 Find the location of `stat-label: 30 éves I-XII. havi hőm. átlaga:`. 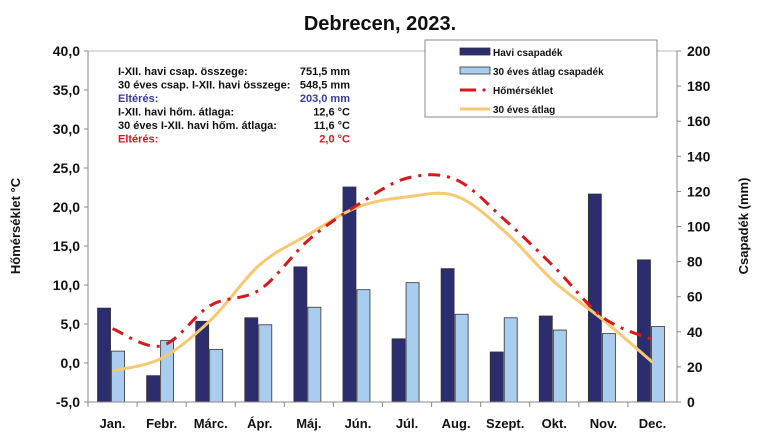

stat-label: 30 éves I-XII. havi hőm. átlaga: is located at coordinates (197, 126).